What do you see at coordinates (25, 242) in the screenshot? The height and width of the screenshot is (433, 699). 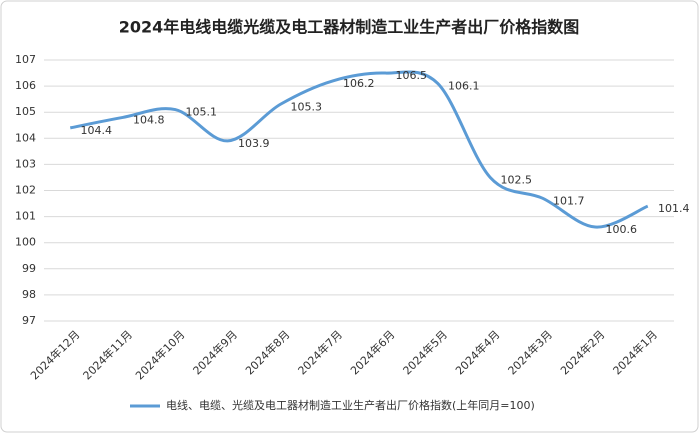 I see `y-tick-label: 100` at bounding box center [25, 242].